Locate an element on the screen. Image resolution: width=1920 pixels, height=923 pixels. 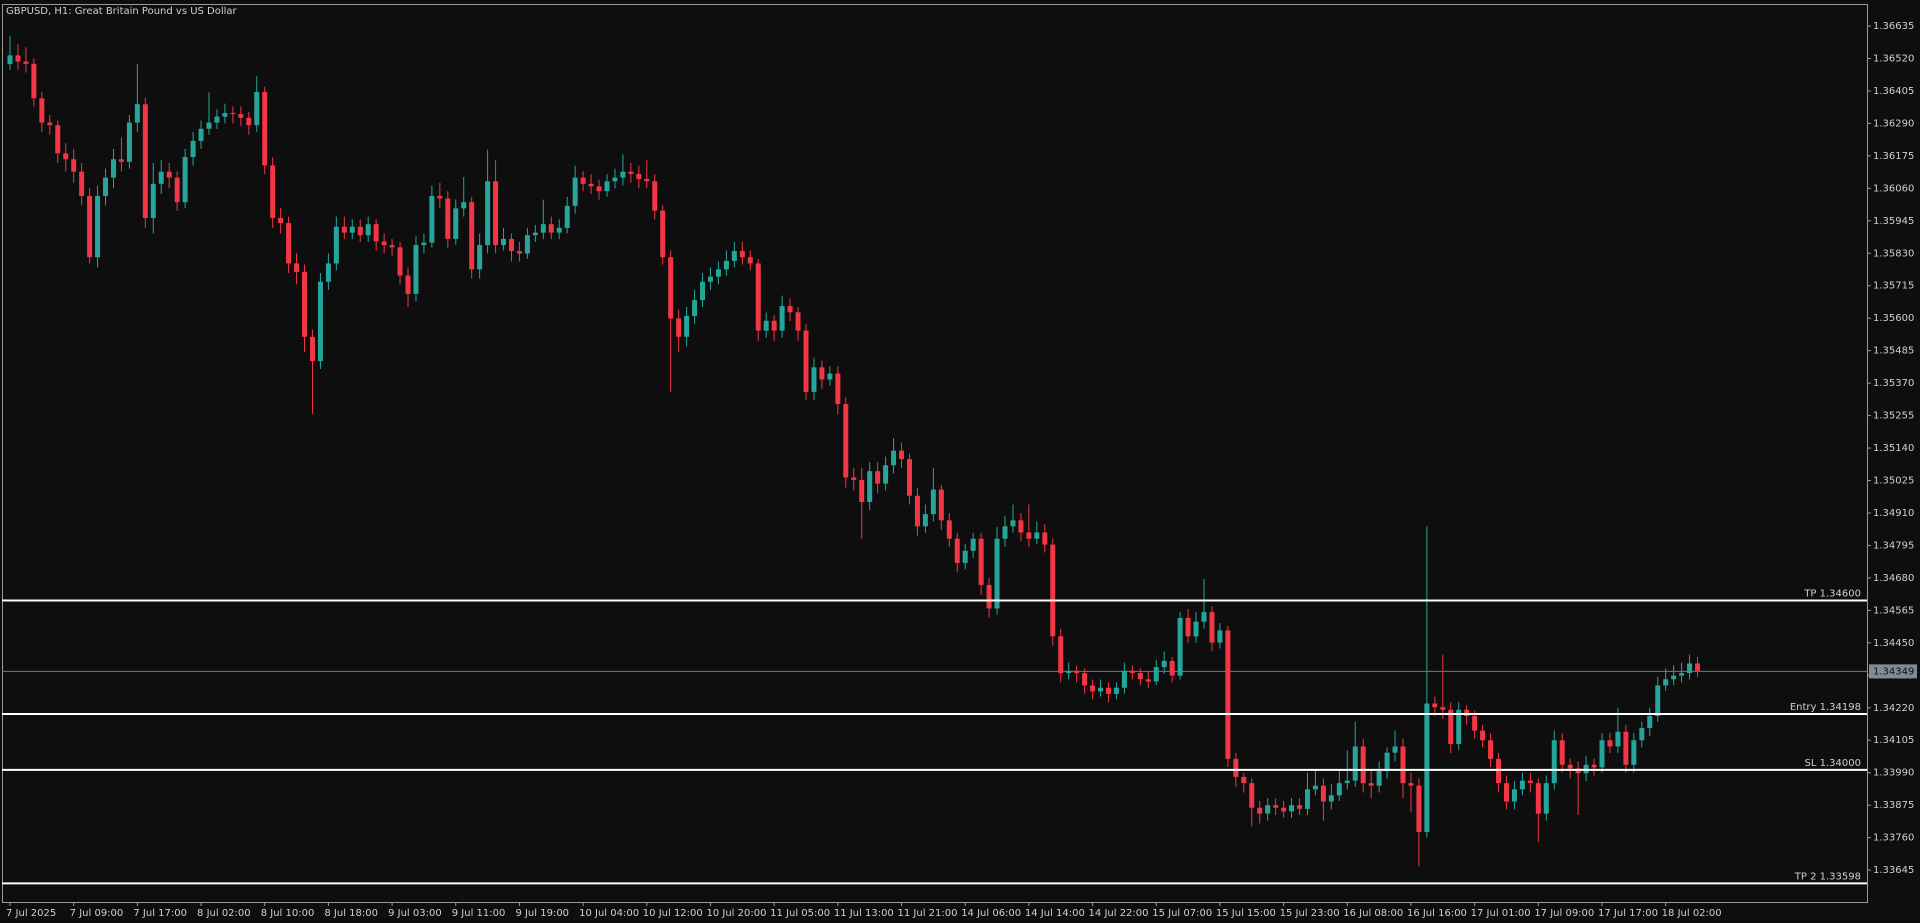
y-tick-label: 1.33990 is located at coordinates (1893, 773).